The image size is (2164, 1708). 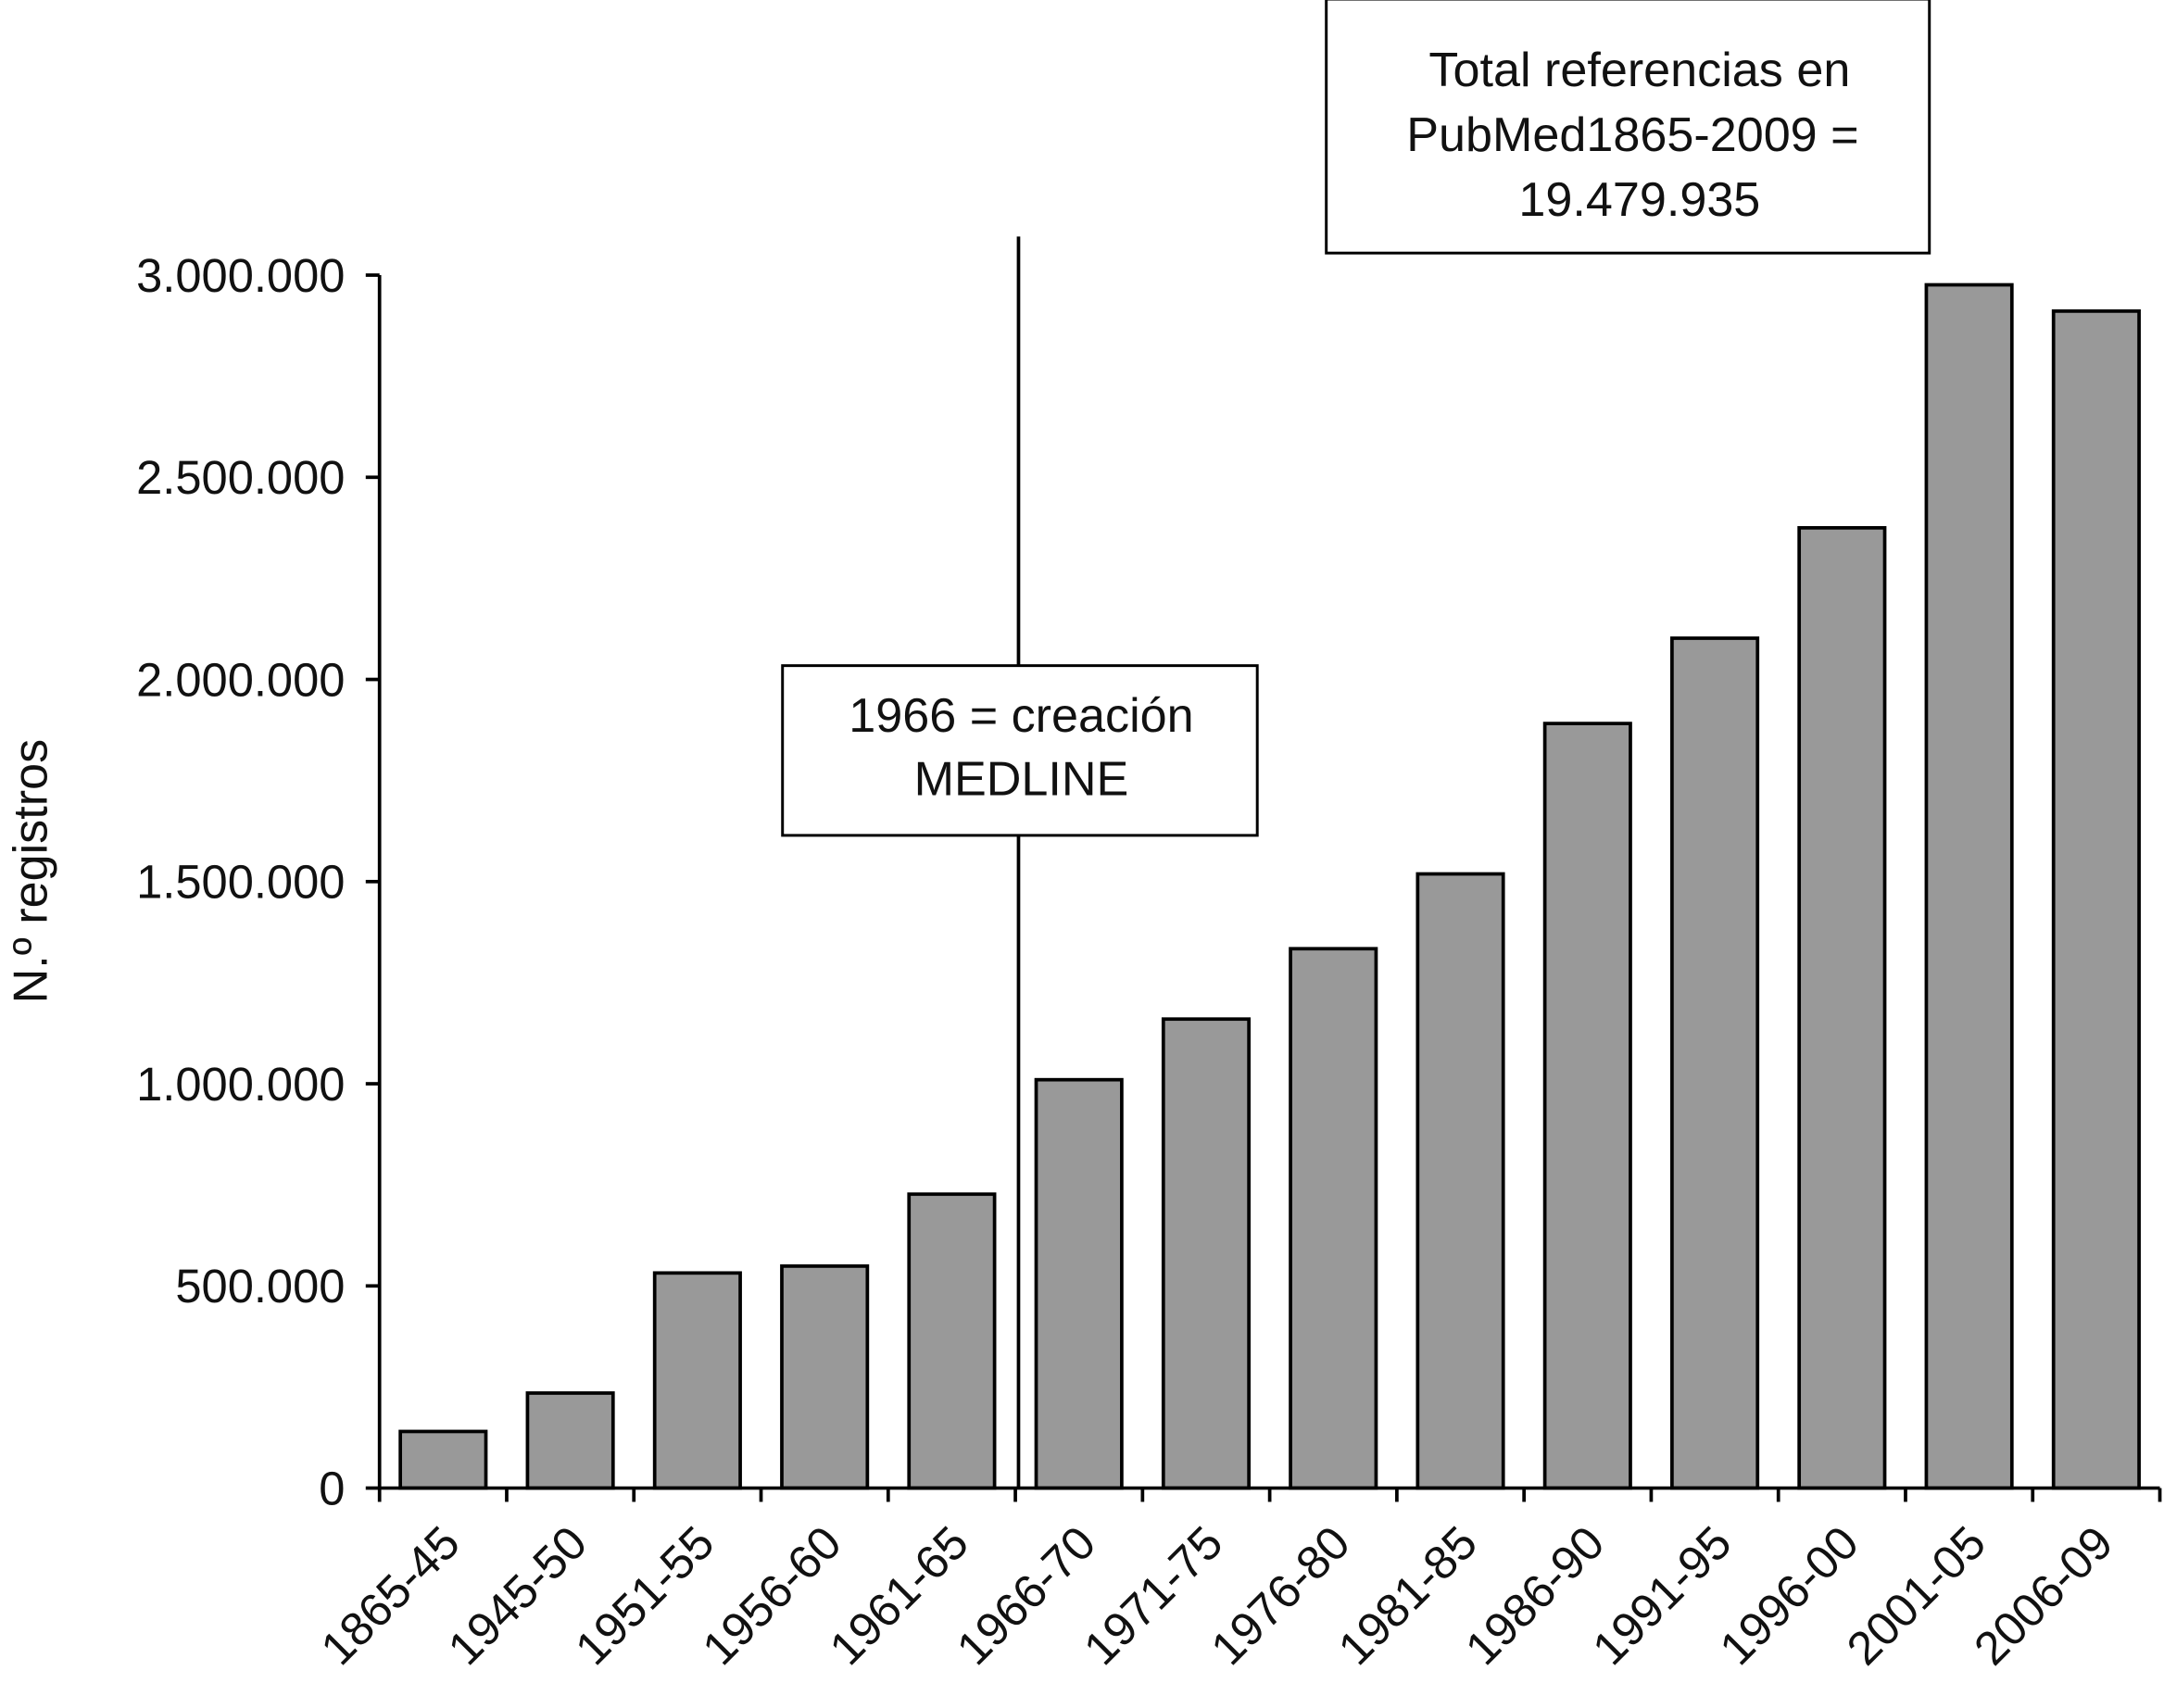 I want to click on total-annotation-line2: PubMed1865-2009 =, so click(x=1632, y=135).